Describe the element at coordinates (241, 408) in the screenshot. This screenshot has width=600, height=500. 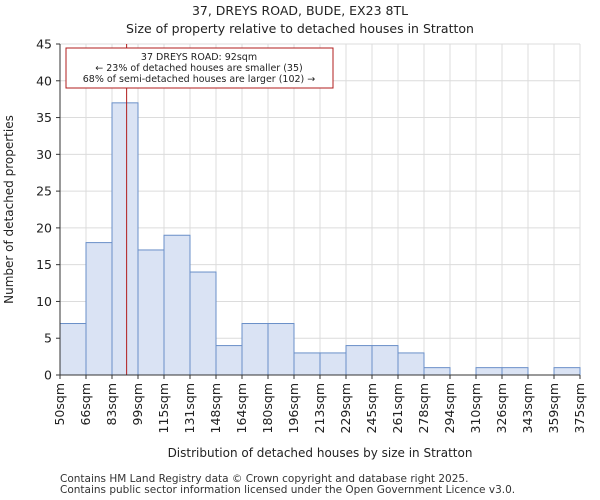
I see `x-tick-label: 164sqm` at that location.